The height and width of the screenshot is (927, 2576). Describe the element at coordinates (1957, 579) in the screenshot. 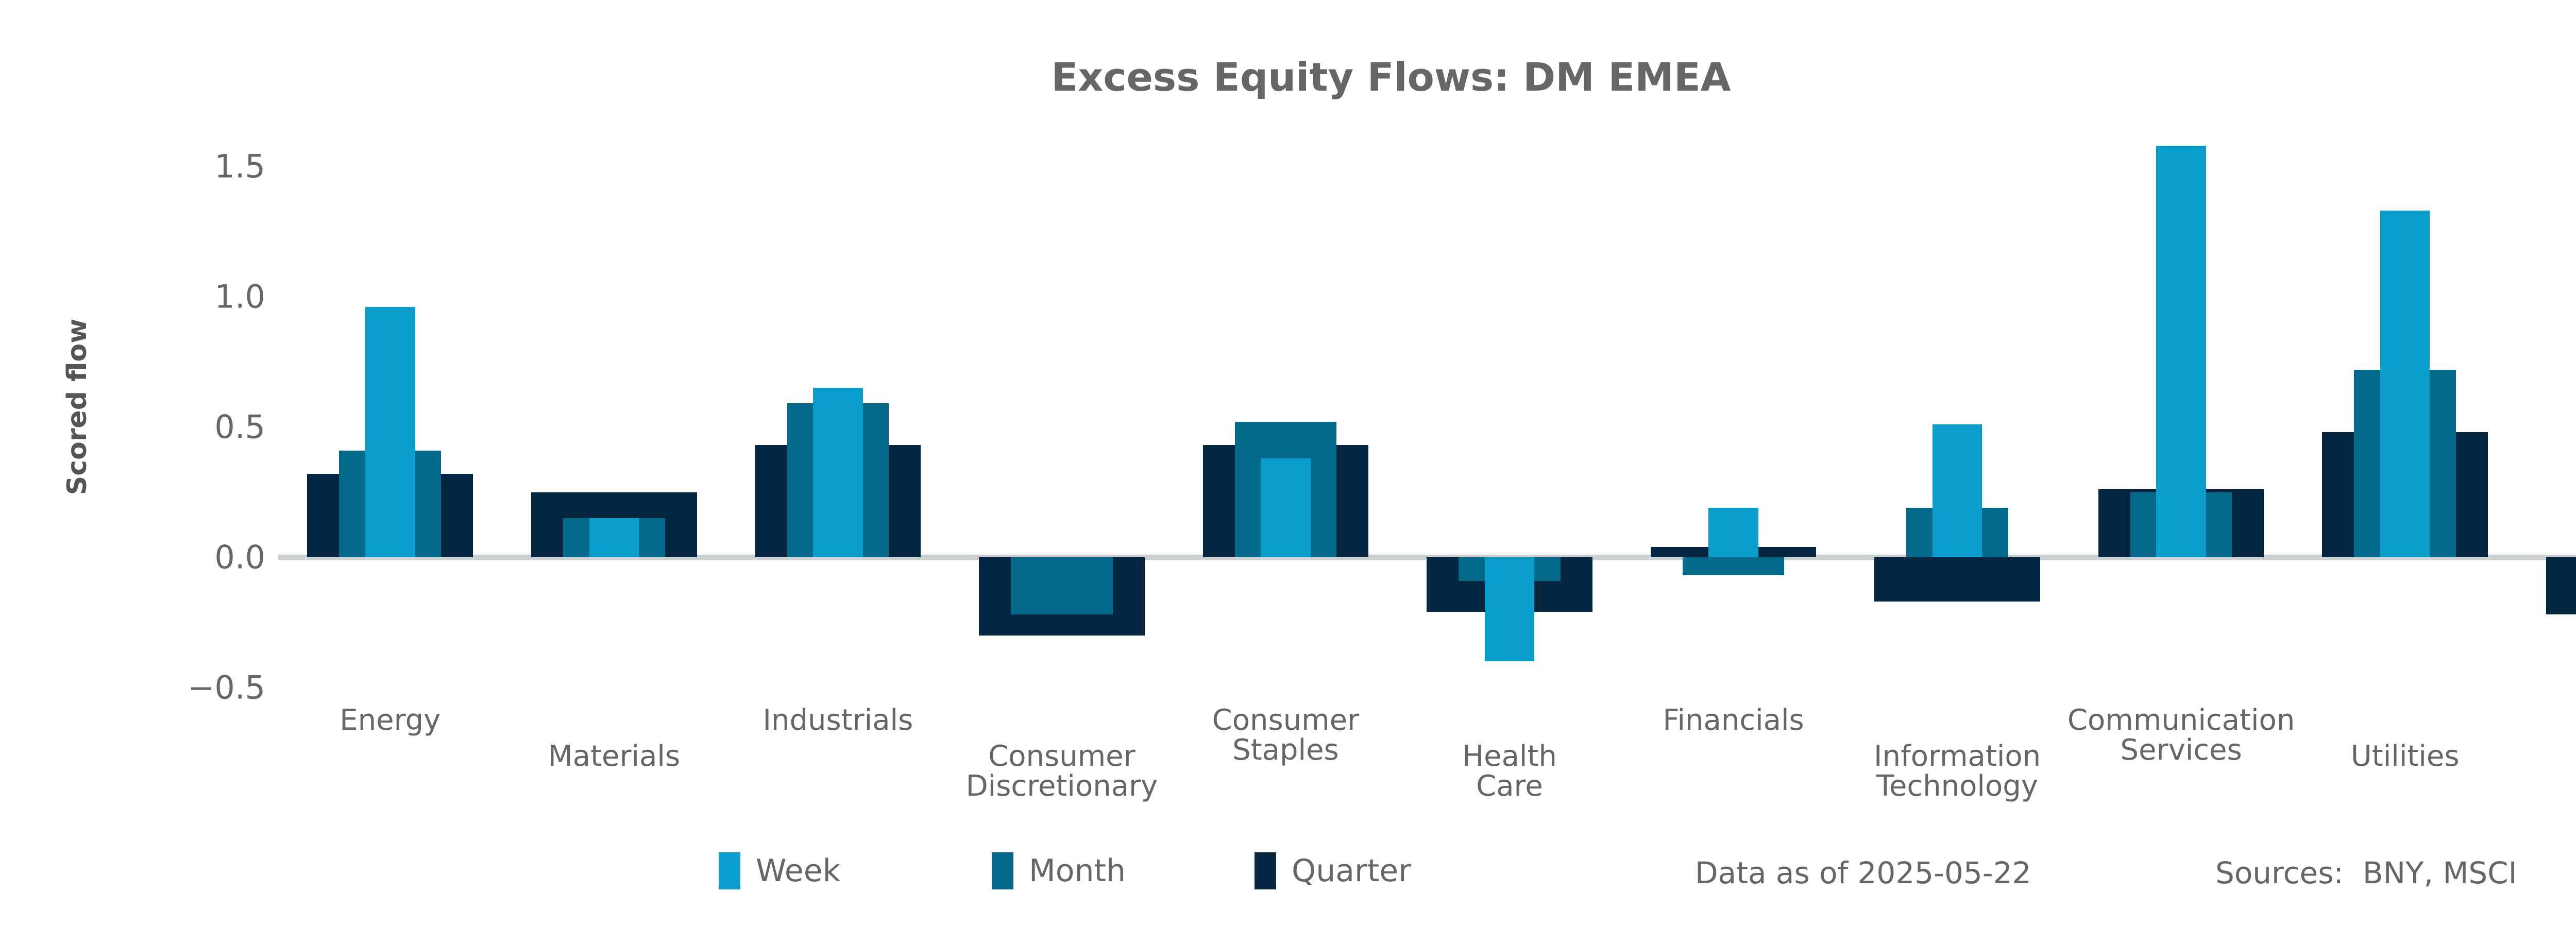

I see `bar-quarter-information-technology` at that location.